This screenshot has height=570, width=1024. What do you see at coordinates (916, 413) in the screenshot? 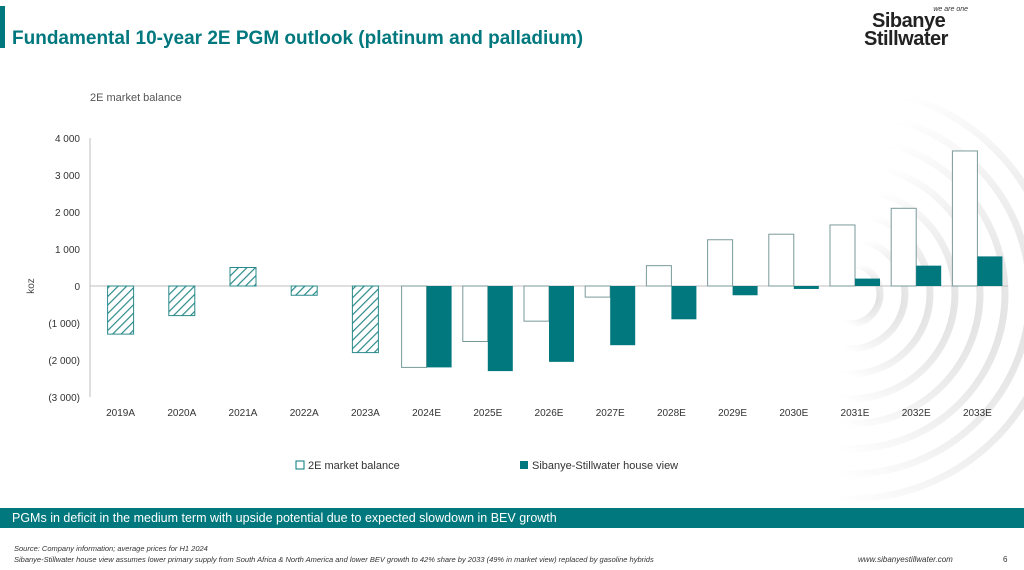
I see `x-tick-label: 2032E` at bounding box center [916, 413].